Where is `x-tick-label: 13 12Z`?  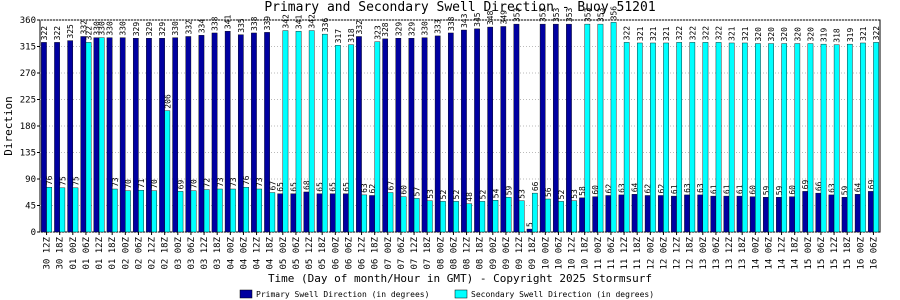 x-tick-label: 13 12Z is located at coordinates (730, 252).